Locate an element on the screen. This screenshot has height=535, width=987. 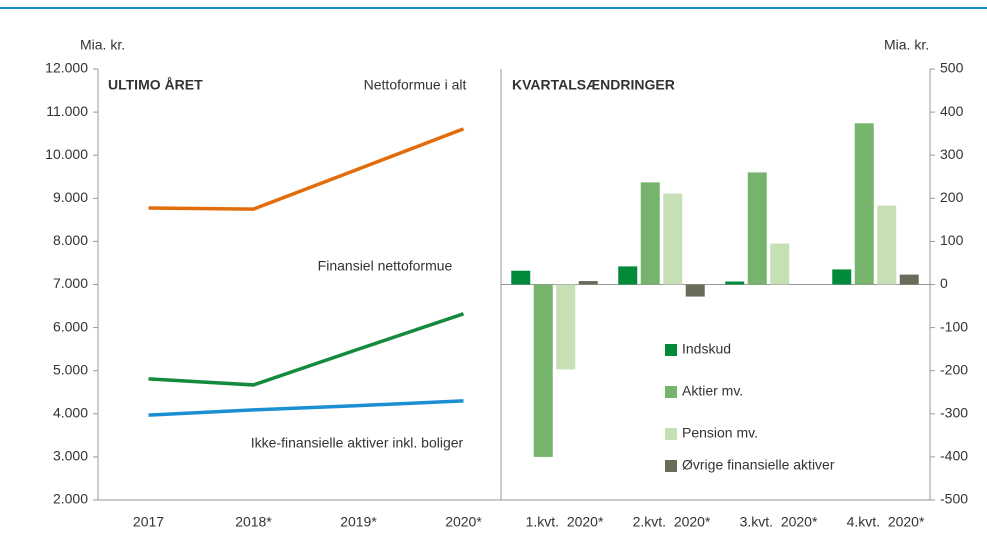
x-tick-label: 2019* is located at coordinates (358, 522).